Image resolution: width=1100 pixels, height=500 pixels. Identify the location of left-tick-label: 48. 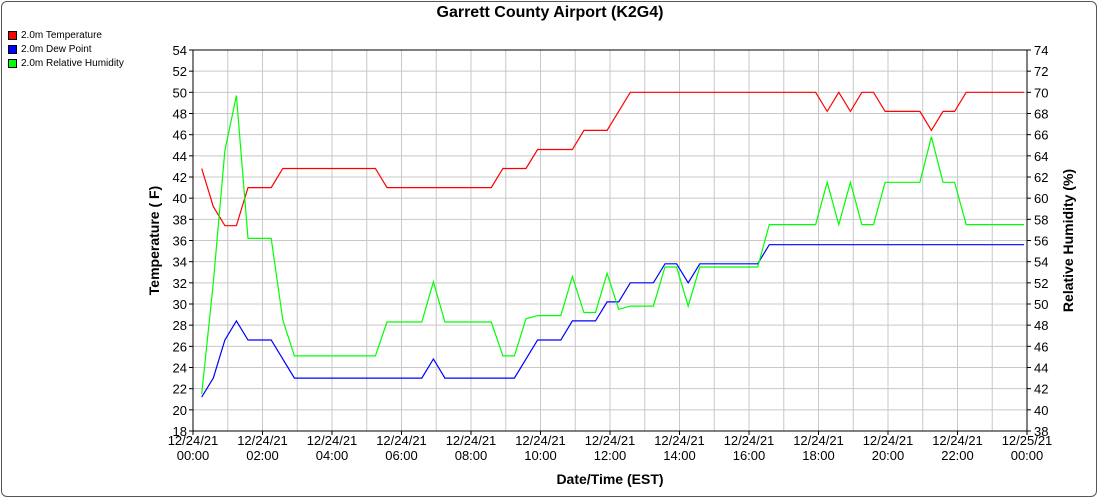
(180, 114).